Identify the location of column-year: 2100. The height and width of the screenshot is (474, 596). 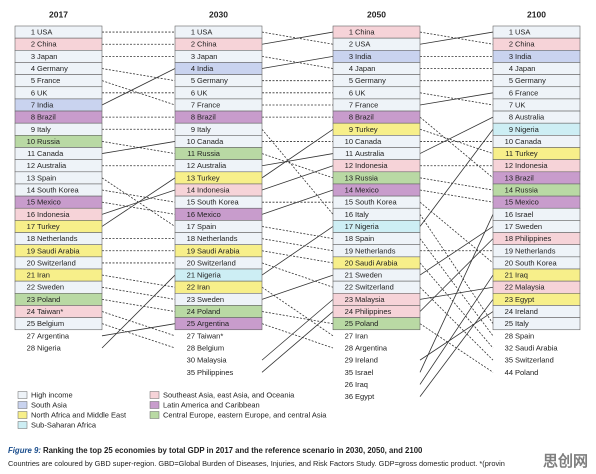
(536, 14).